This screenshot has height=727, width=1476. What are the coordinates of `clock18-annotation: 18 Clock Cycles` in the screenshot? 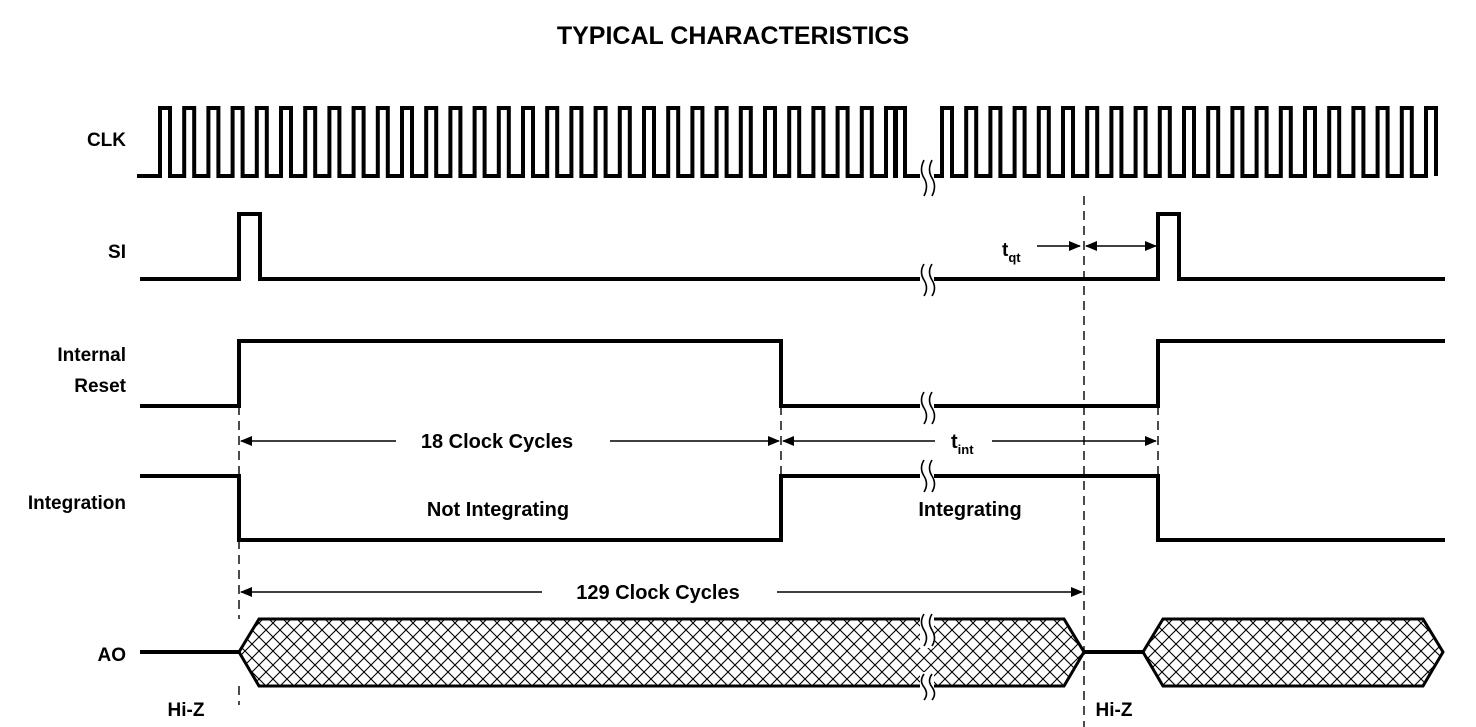 It's located at (510, 442).